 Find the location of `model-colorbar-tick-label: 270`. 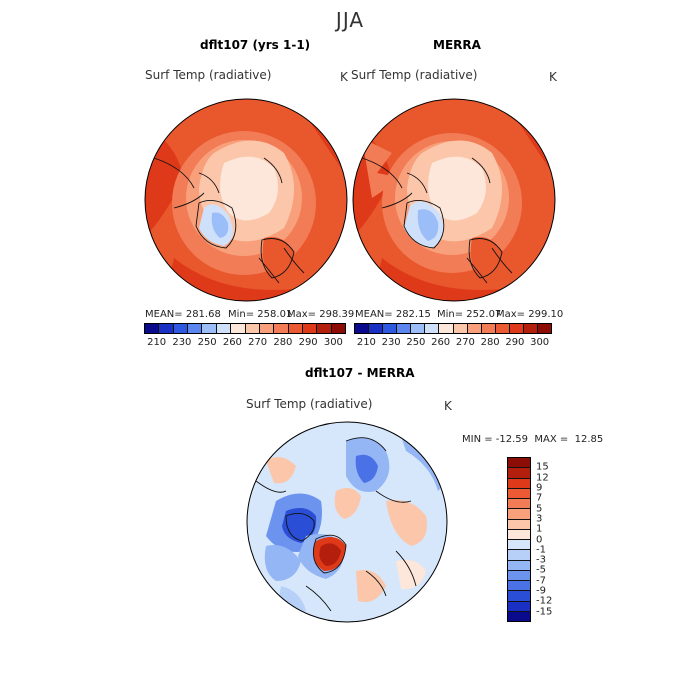

model-colorbar-tick-label: 270 is located at coordinates (258, 342).